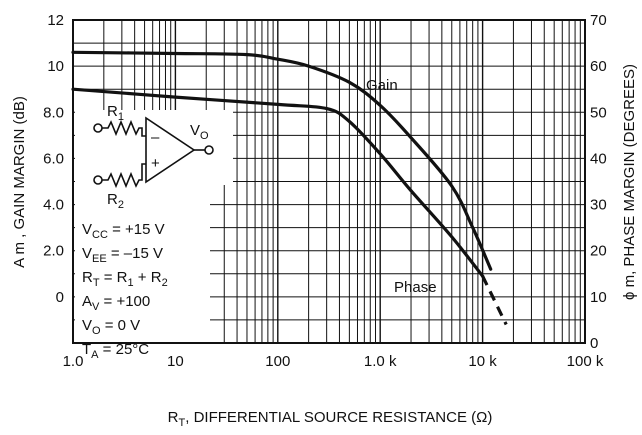 This screenshot has height=435, width=642. I want to click on y-left-tick-label: 8.0, so click(53, 112).